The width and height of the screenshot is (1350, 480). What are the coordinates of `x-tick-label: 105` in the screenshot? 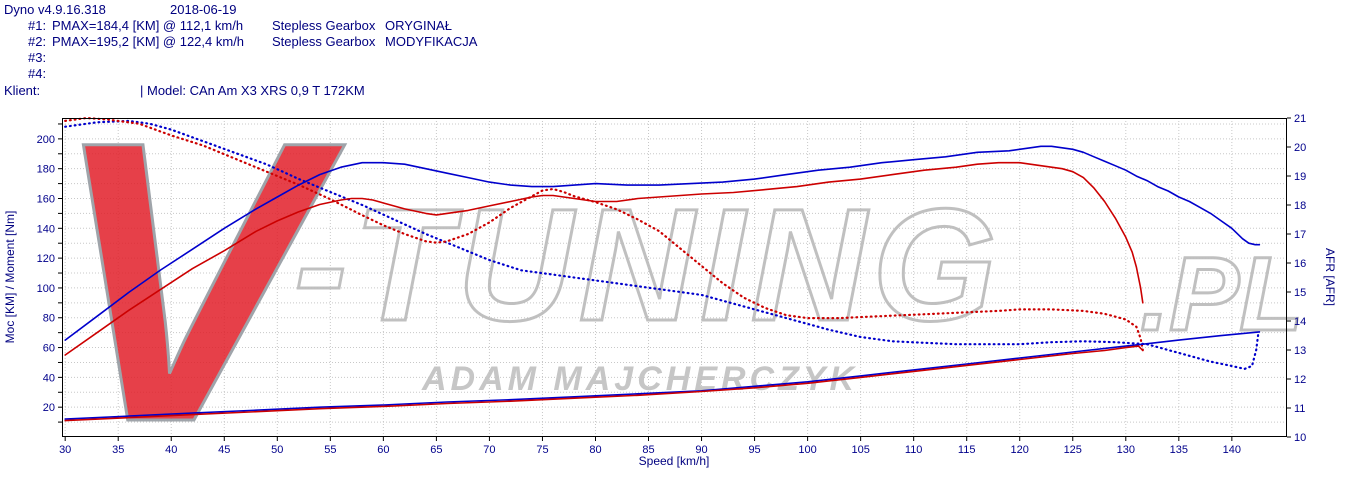 It's located at (860, 450).